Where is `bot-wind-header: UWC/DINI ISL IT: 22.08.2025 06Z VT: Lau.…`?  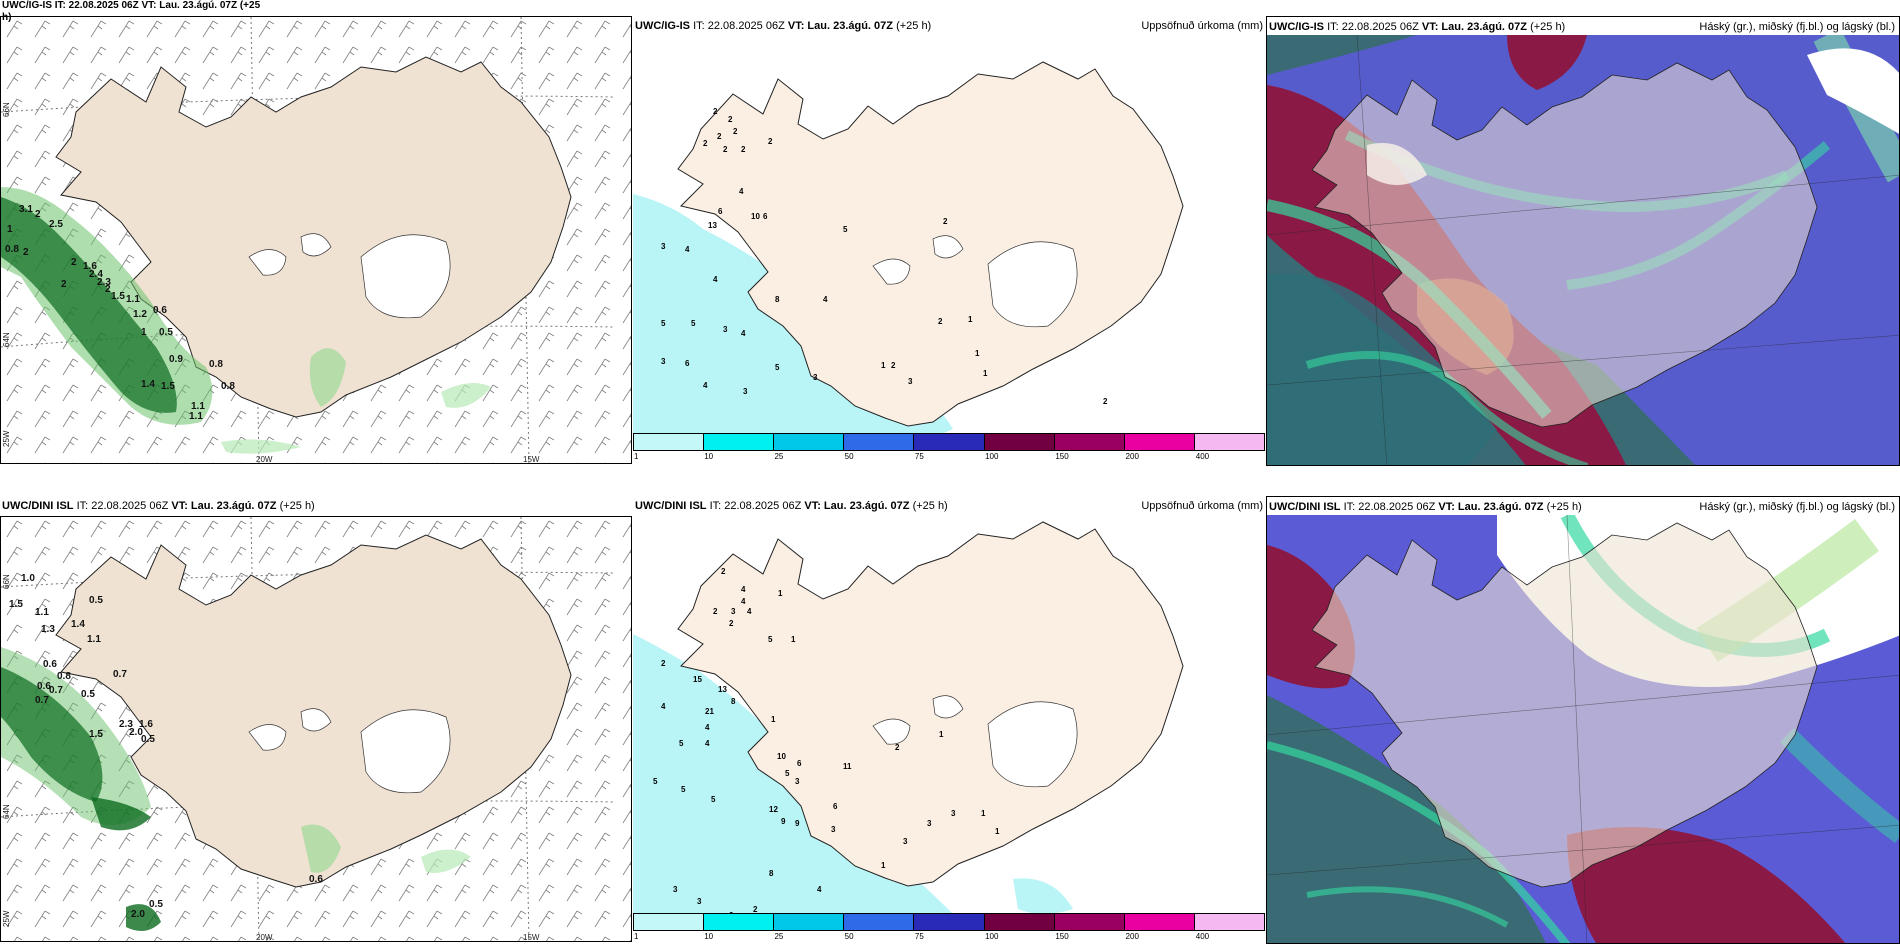 bot-wind-header: UWC/DINI ISL IT: 22.08.2025 06Z VT: Lau.… is located at coordinates (158, 506).